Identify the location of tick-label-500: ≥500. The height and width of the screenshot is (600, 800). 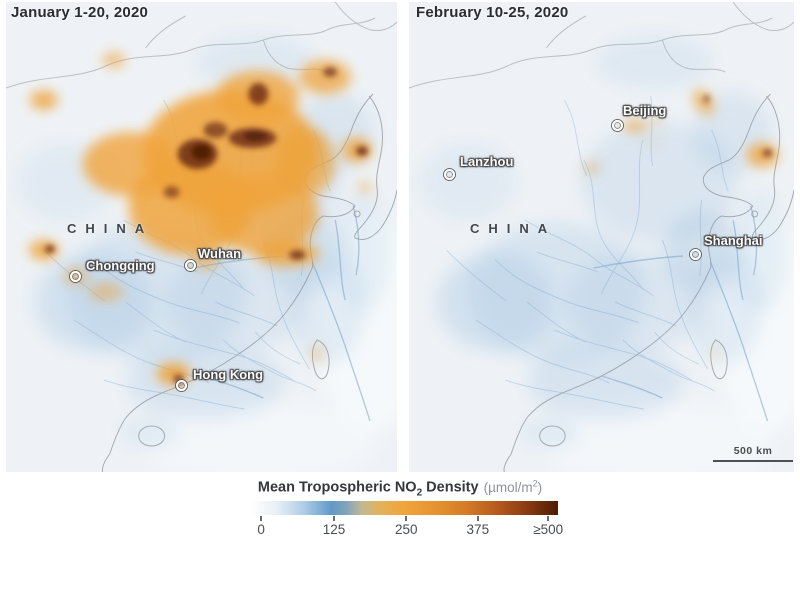
(548, 529).